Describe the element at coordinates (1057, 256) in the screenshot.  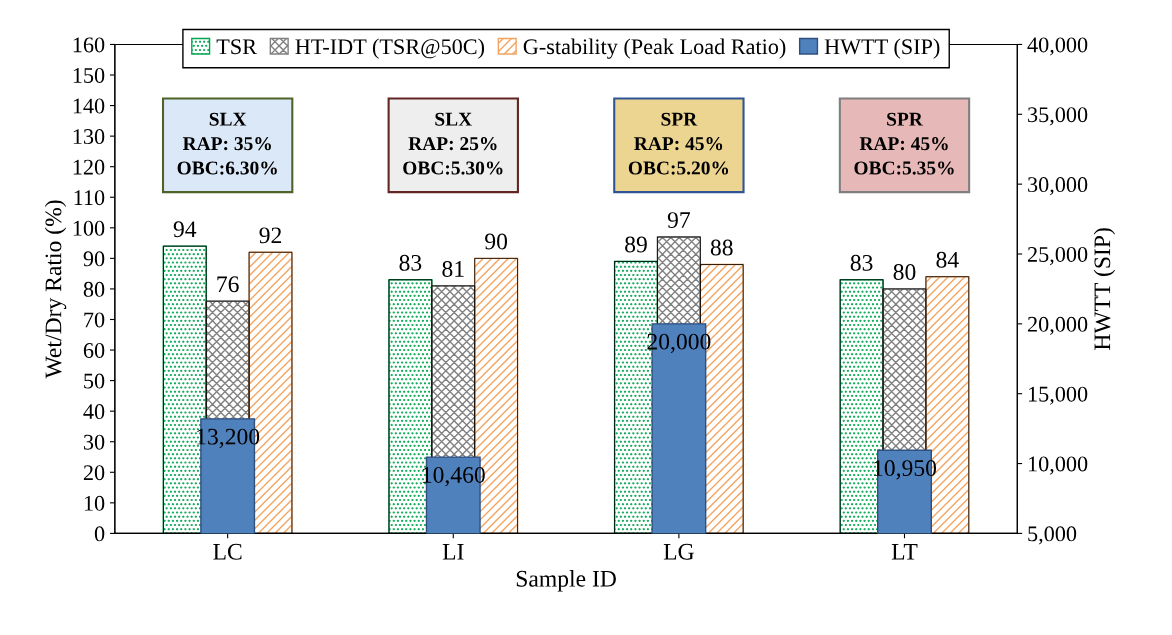
I see `y2-tick-label: 25,000` at that location.